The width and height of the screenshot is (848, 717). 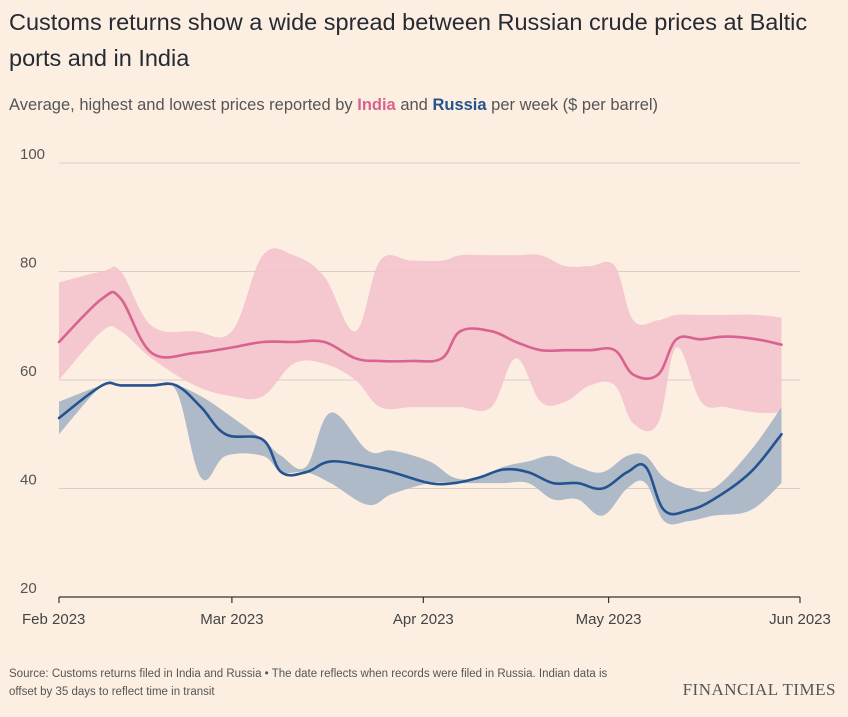 I want to click on x-tick-label-4: Jun 2023, so click(x=800, y=619).